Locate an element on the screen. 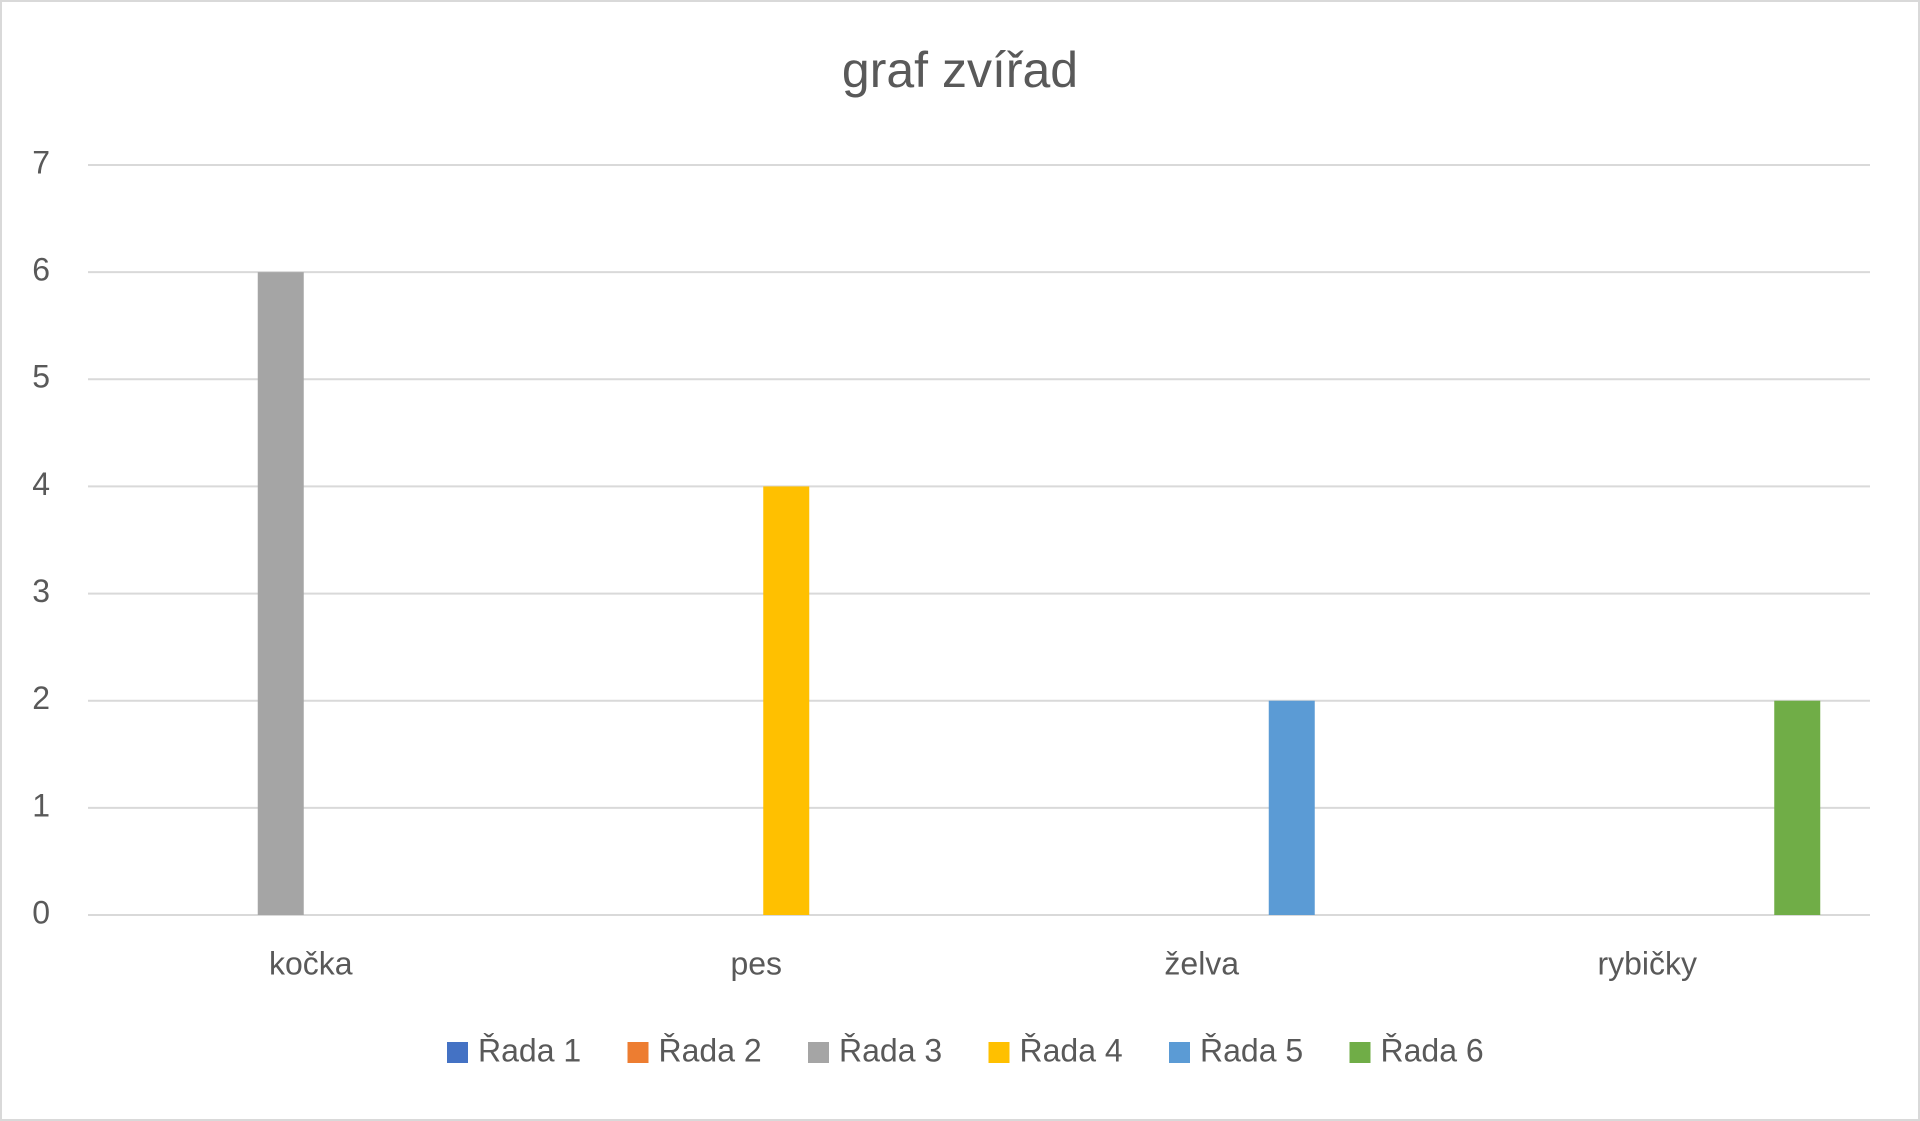  y-tick-label: 2 is located at coordinates (41, 698).